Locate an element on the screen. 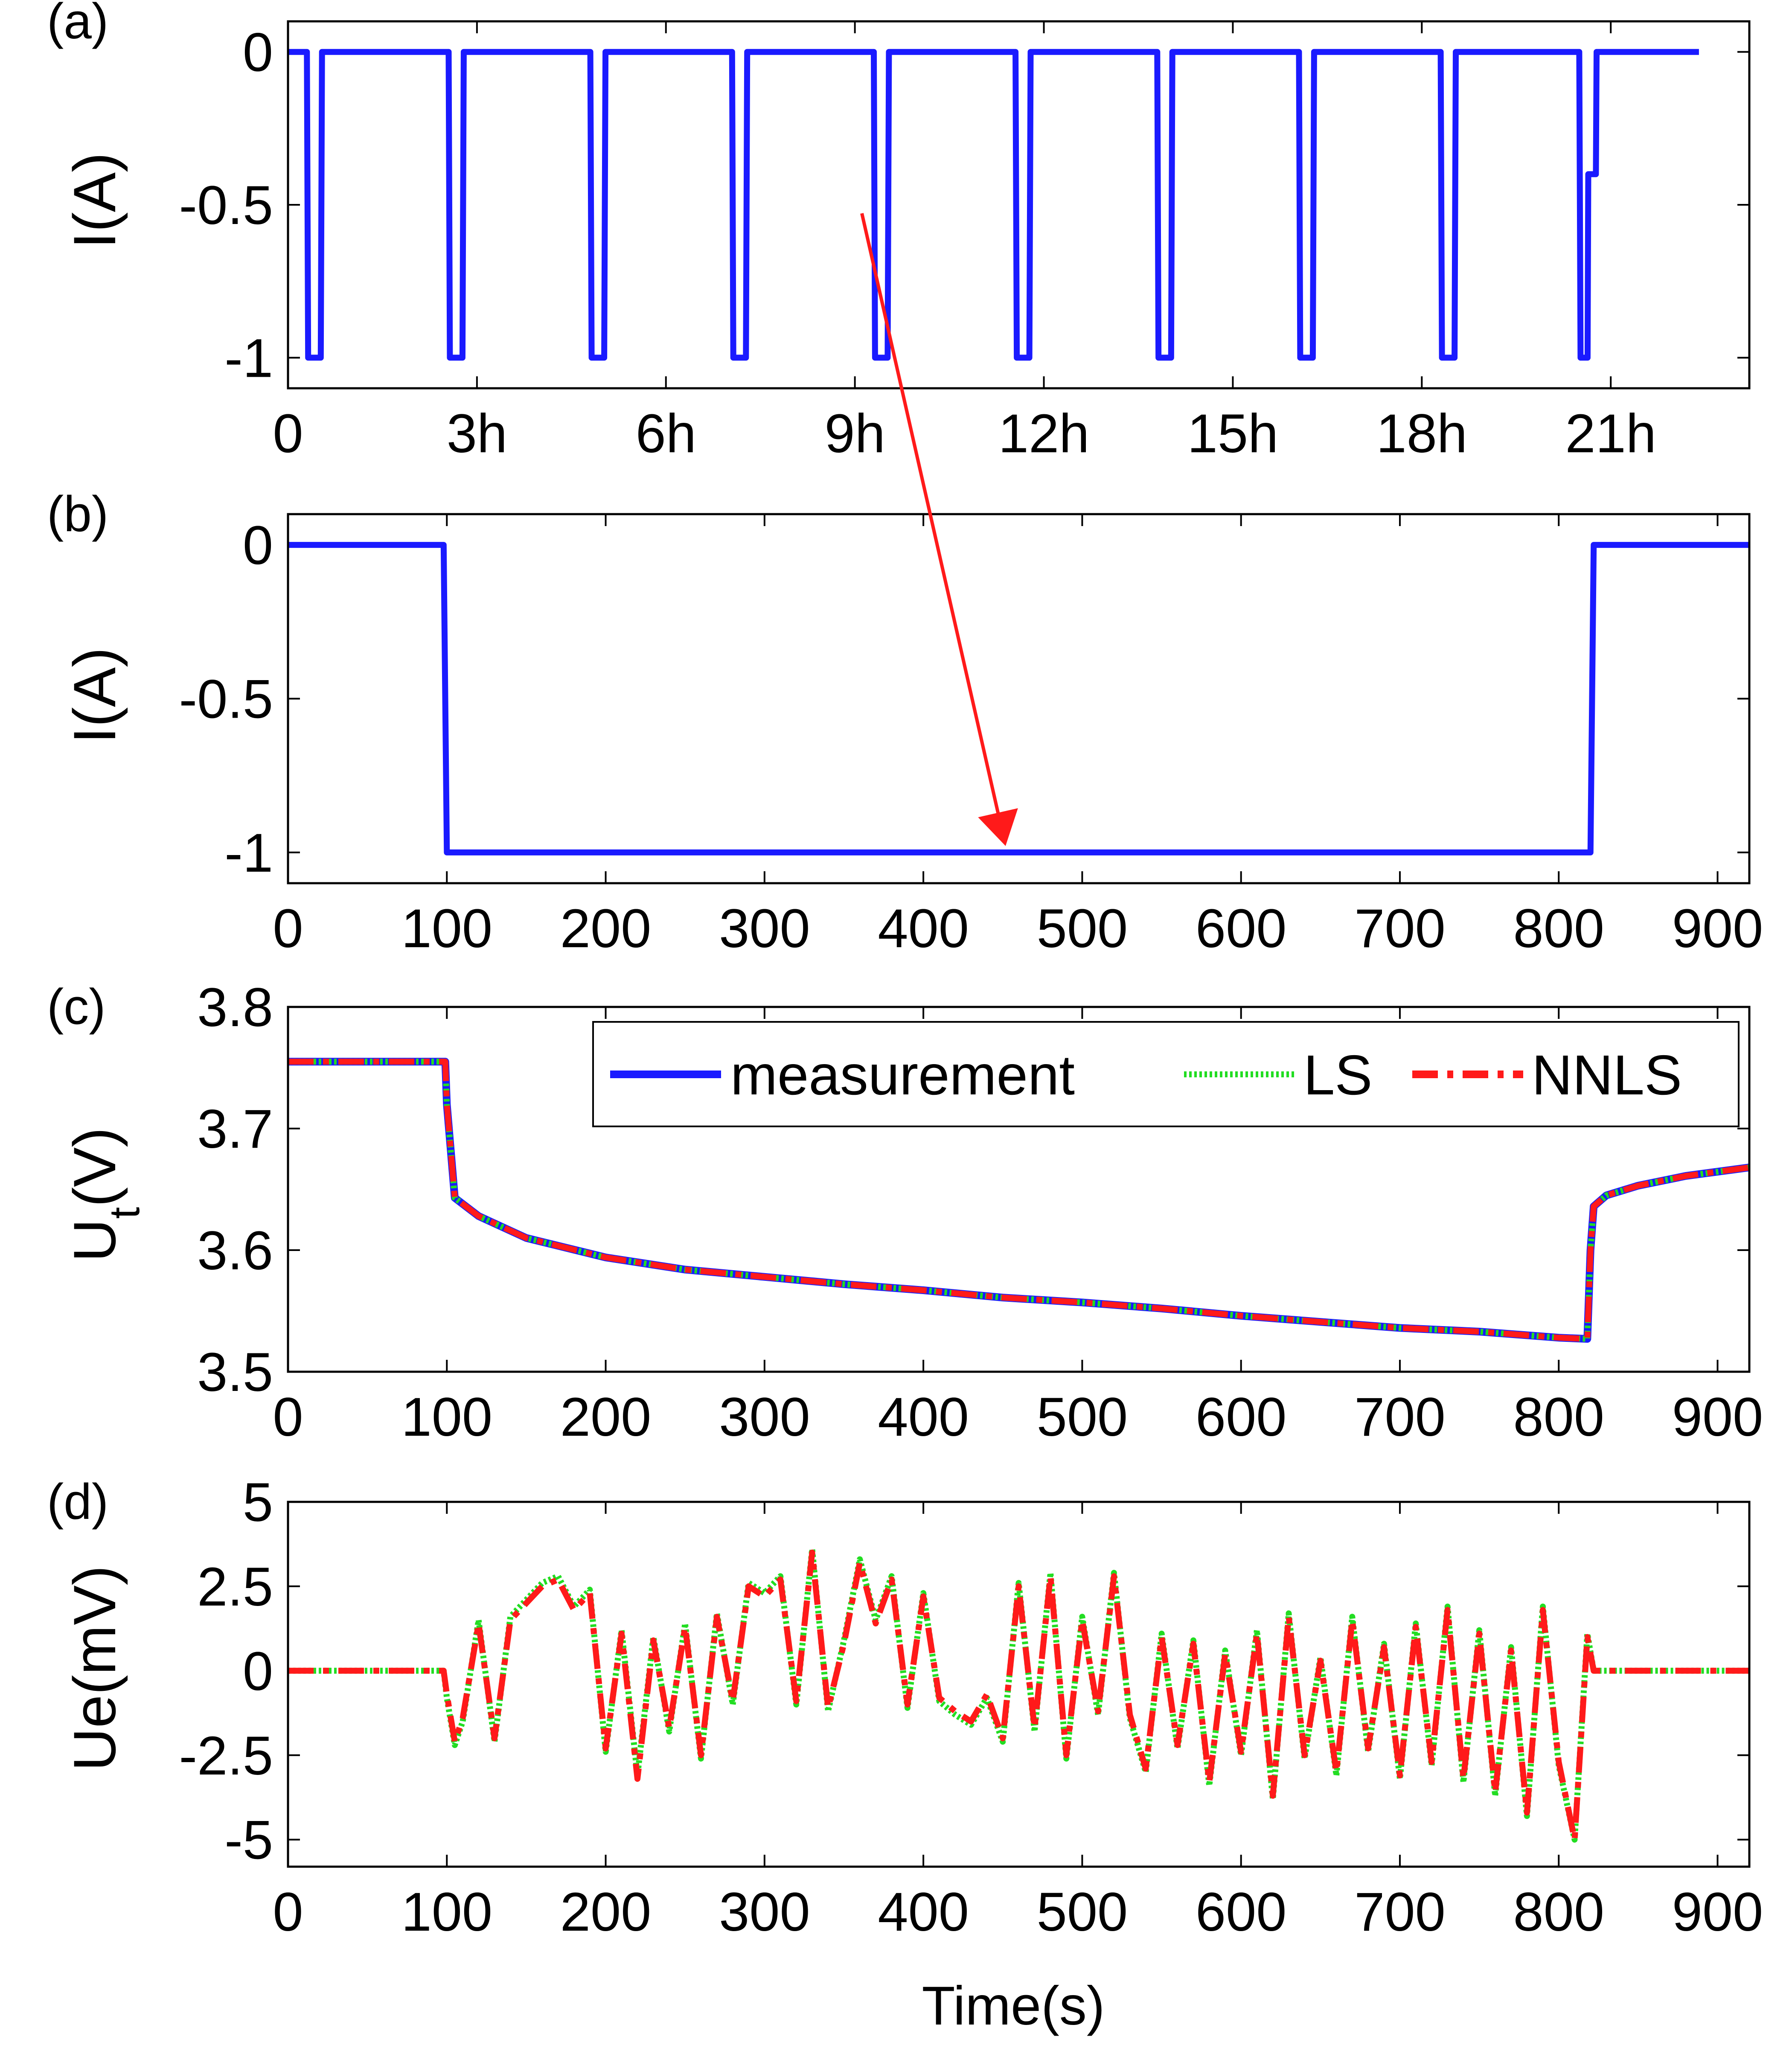 The width and height of the screenshot is (1792, 2048). x-tick-label-a-0: 0 is located at coordinates (288, 433).